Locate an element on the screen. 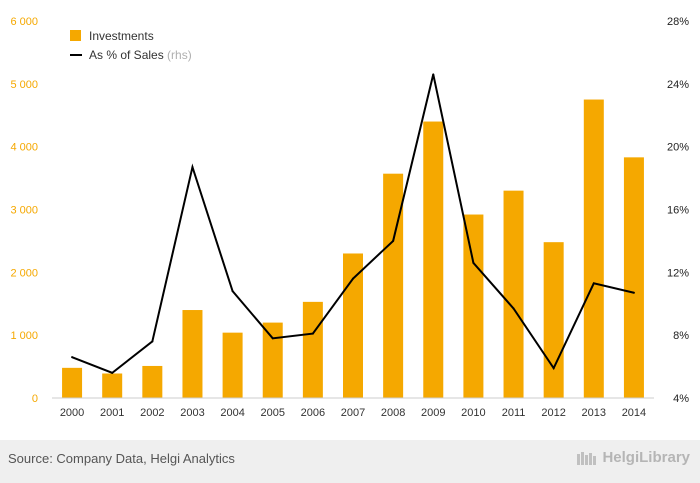  bar-investments-2000 is located at coordinates (72, 382).